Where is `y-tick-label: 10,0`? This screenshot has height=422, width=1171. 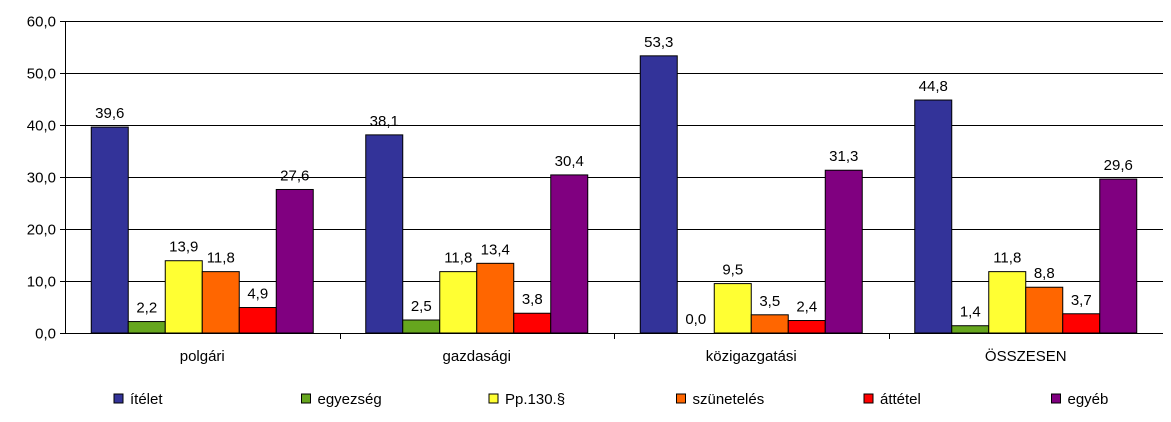
y-tick-label: 10,0 is located at coordinates (41, 282).